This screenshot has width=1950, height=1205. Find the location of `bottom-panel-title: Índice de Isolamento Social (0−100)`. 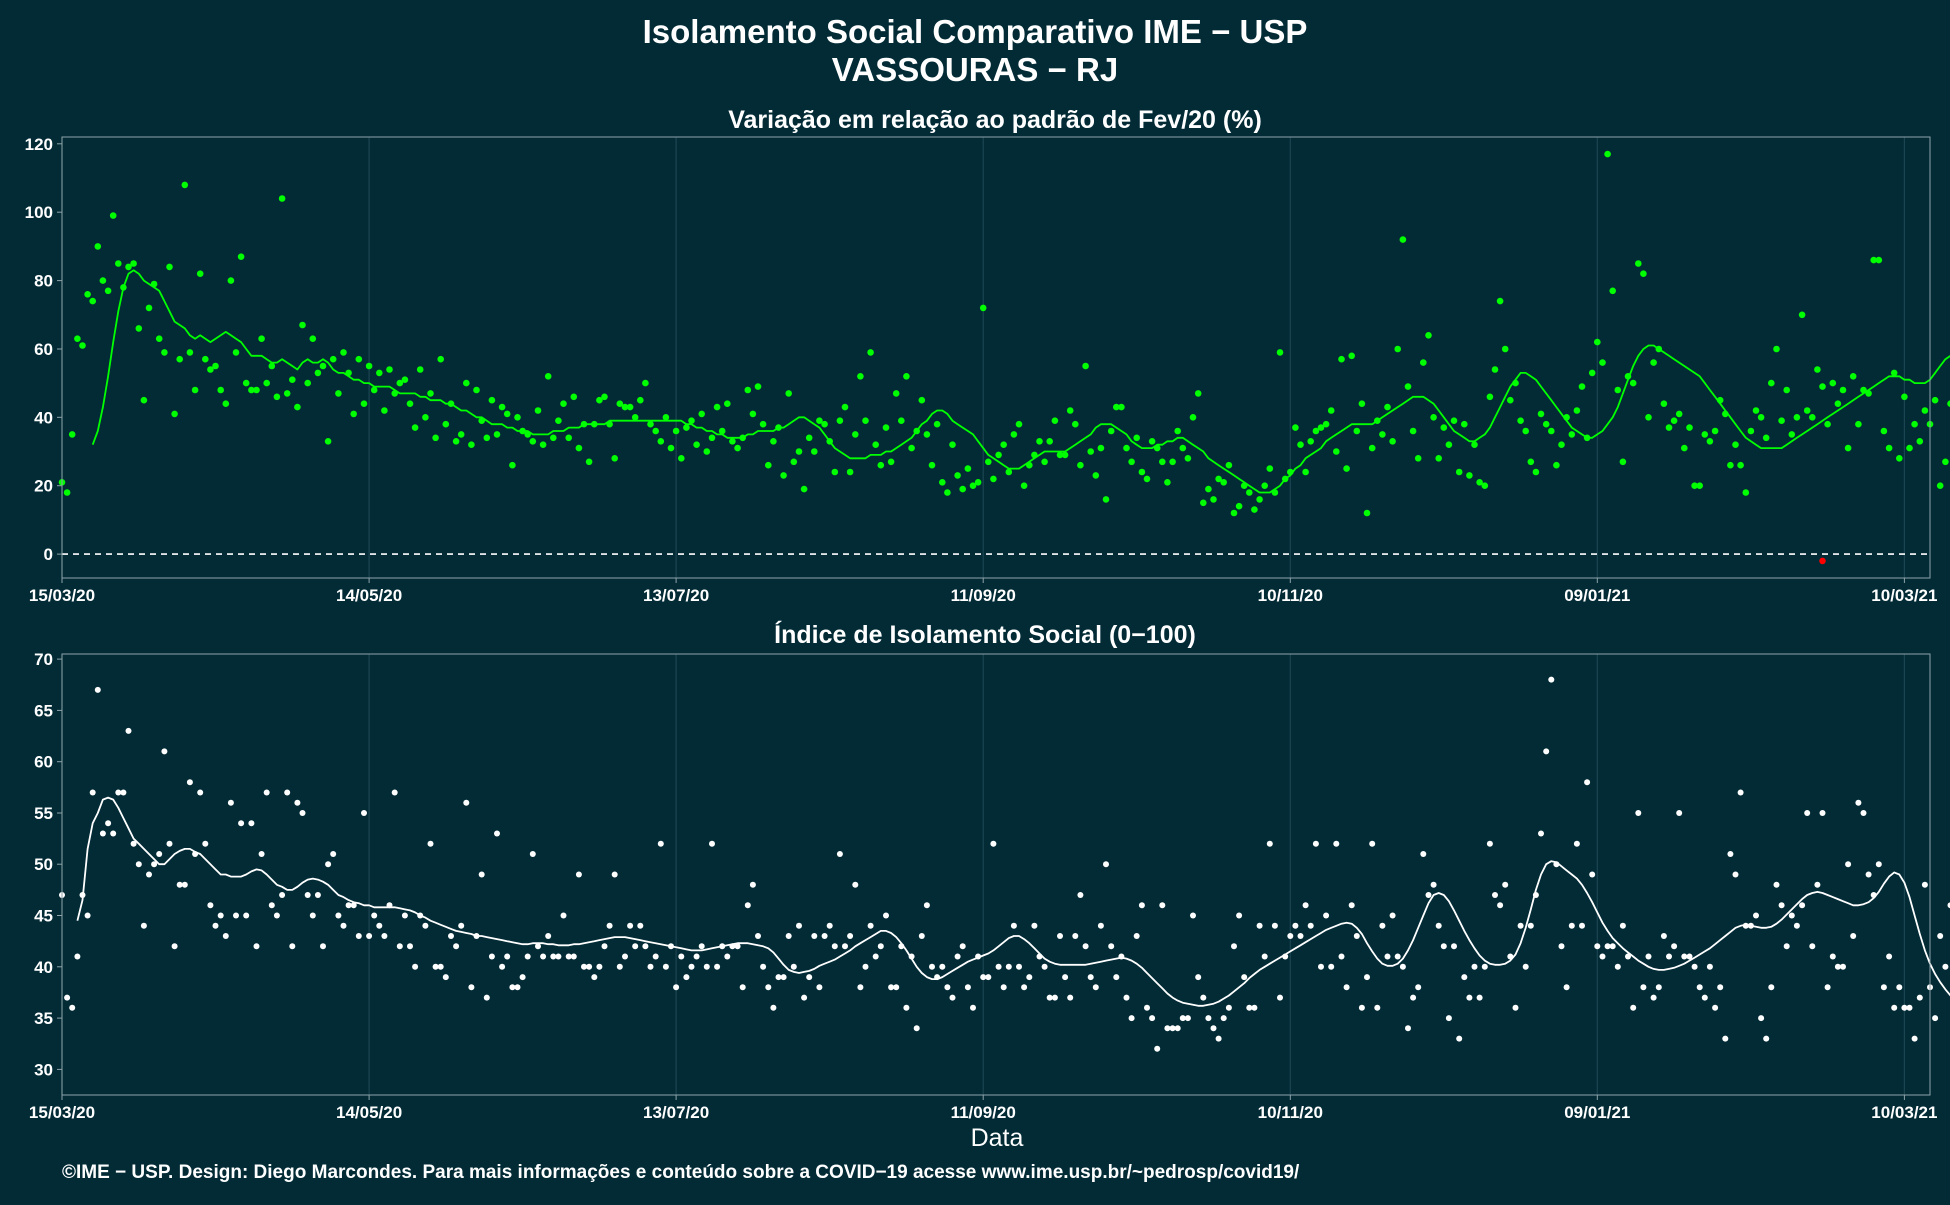

bottom-panel-title: Índice de Isolamento Social (0−100) is located at coordinates (985, 634).